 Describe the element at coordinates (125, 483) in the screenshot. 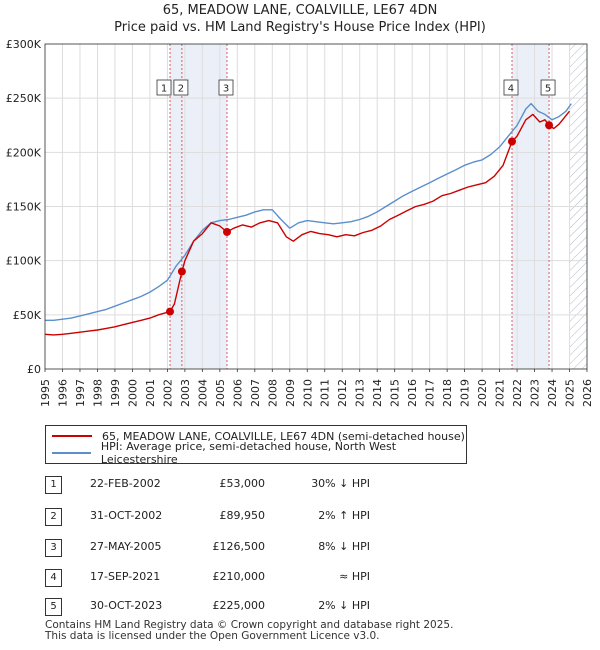

I see `transaction-date: 22-FEB-2002` at that location.